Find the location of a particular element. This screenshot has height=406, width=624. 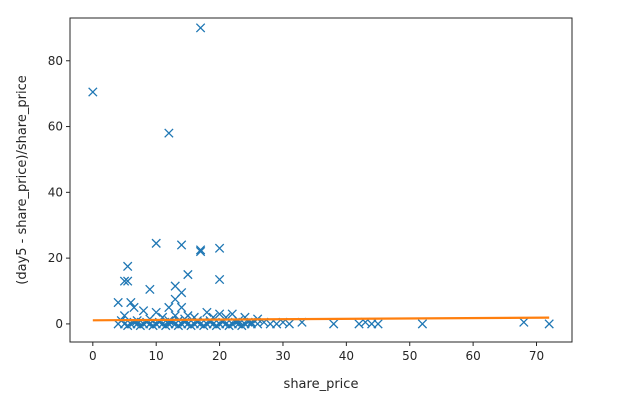

x-axis-label: share_price is located at coordinates (321, 384).